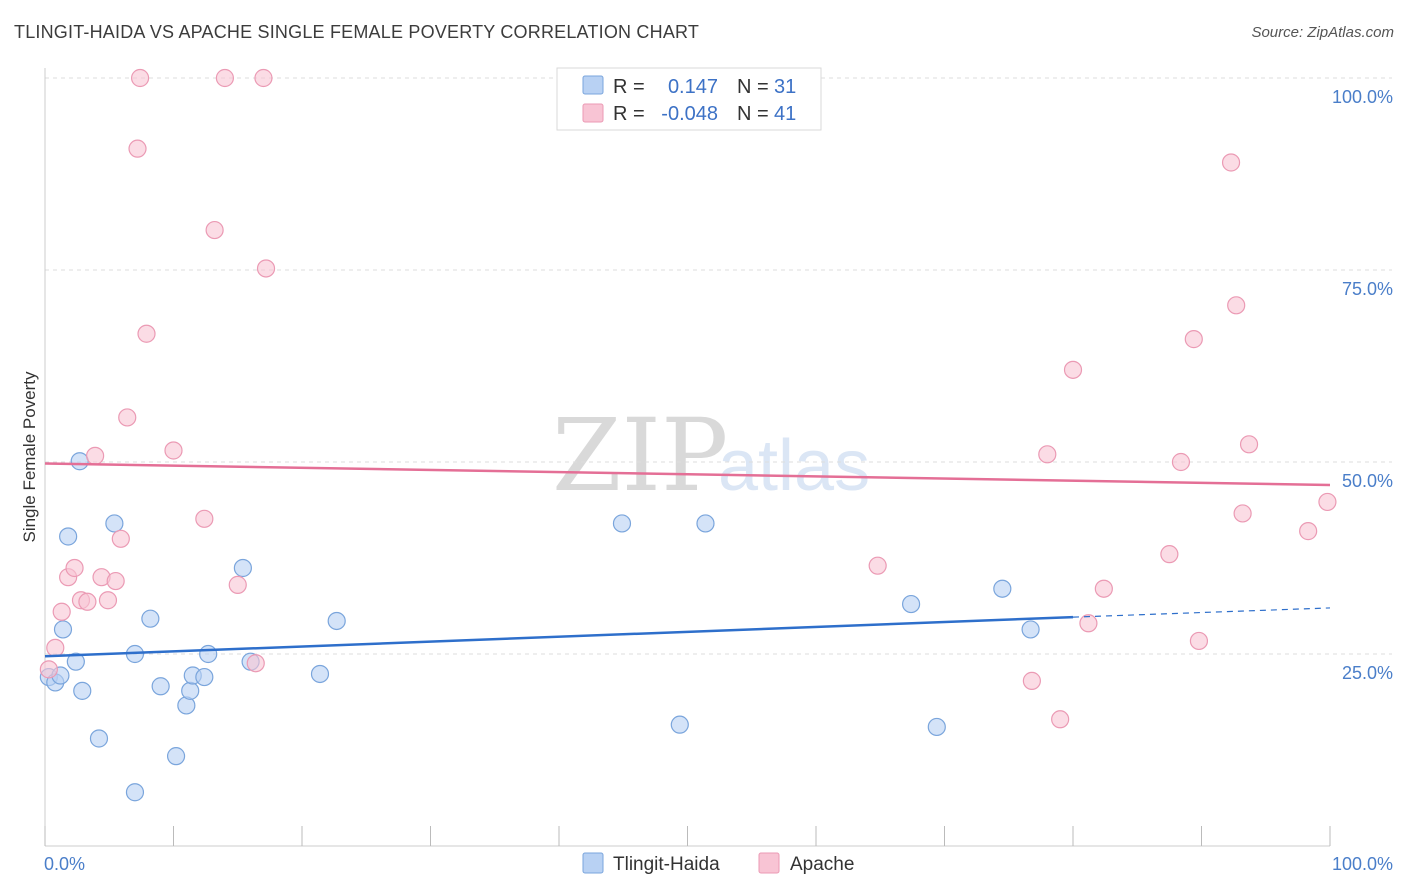 Image resolution: width=1406 pixels, height=892 pixels. Describe the element at coordinates (785, 87) in the screenshot. I see `legend-n-value-tlingit: 31` at that location.